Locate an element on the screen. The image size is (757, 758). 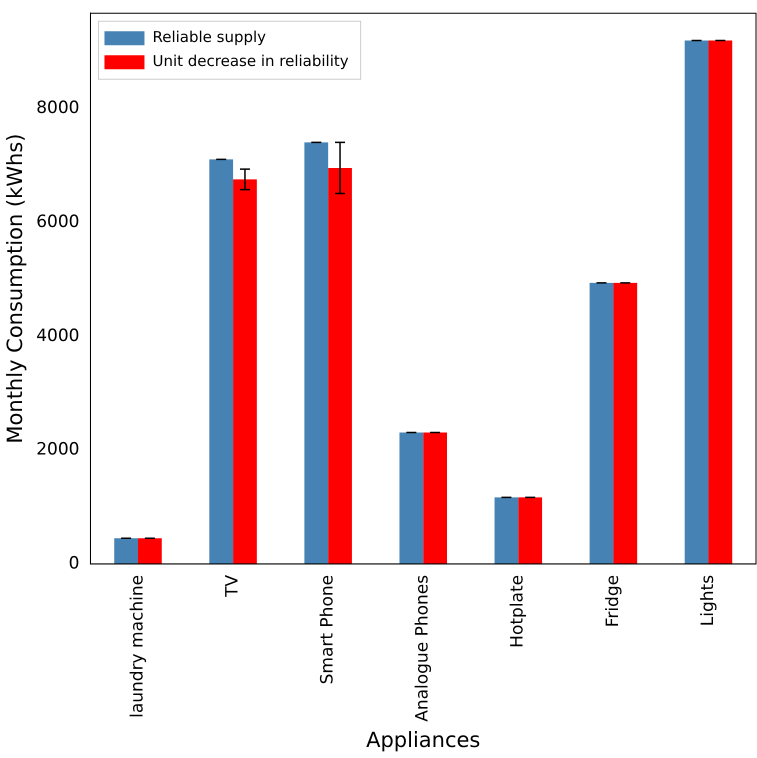
y-axis-title: Monthly Consumption (kWhs) is located at coordinates (15, 289).